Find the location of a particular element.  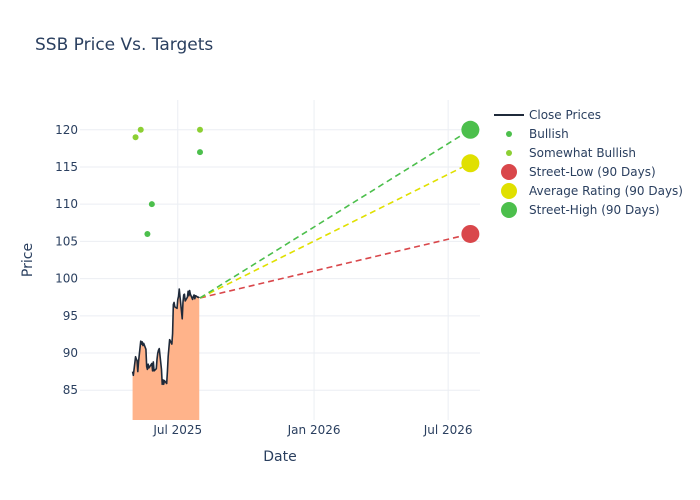

legend-item: Somewhat Bullish is located at coordinates (571, 153).